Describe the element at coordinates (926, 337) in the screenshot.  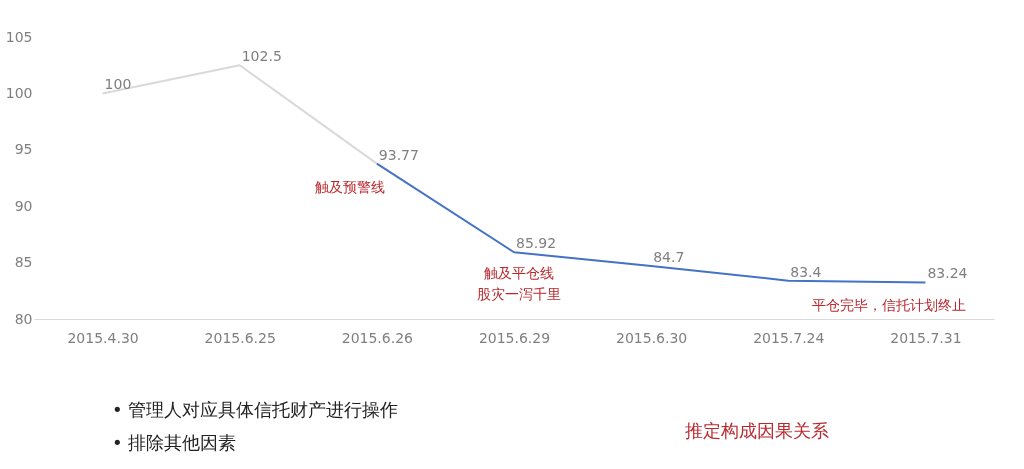
I see `x-tick-label: 2015.7.31` at that location.